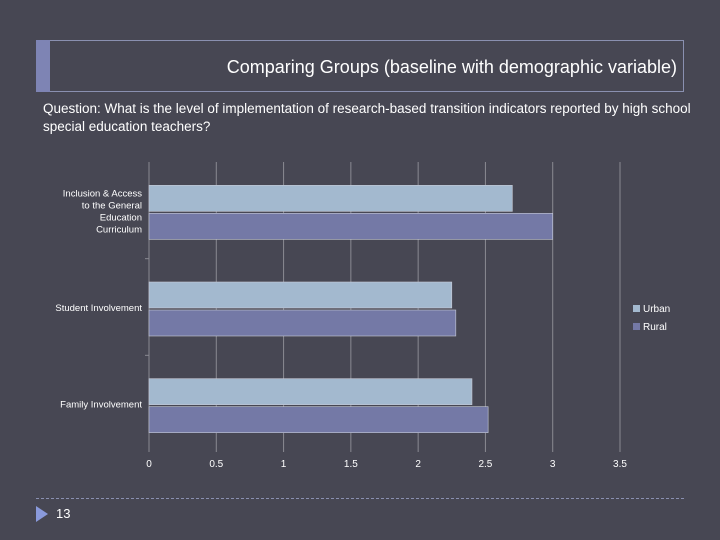  I want to click on legend-label-urban: Urban, so click(656, 309).